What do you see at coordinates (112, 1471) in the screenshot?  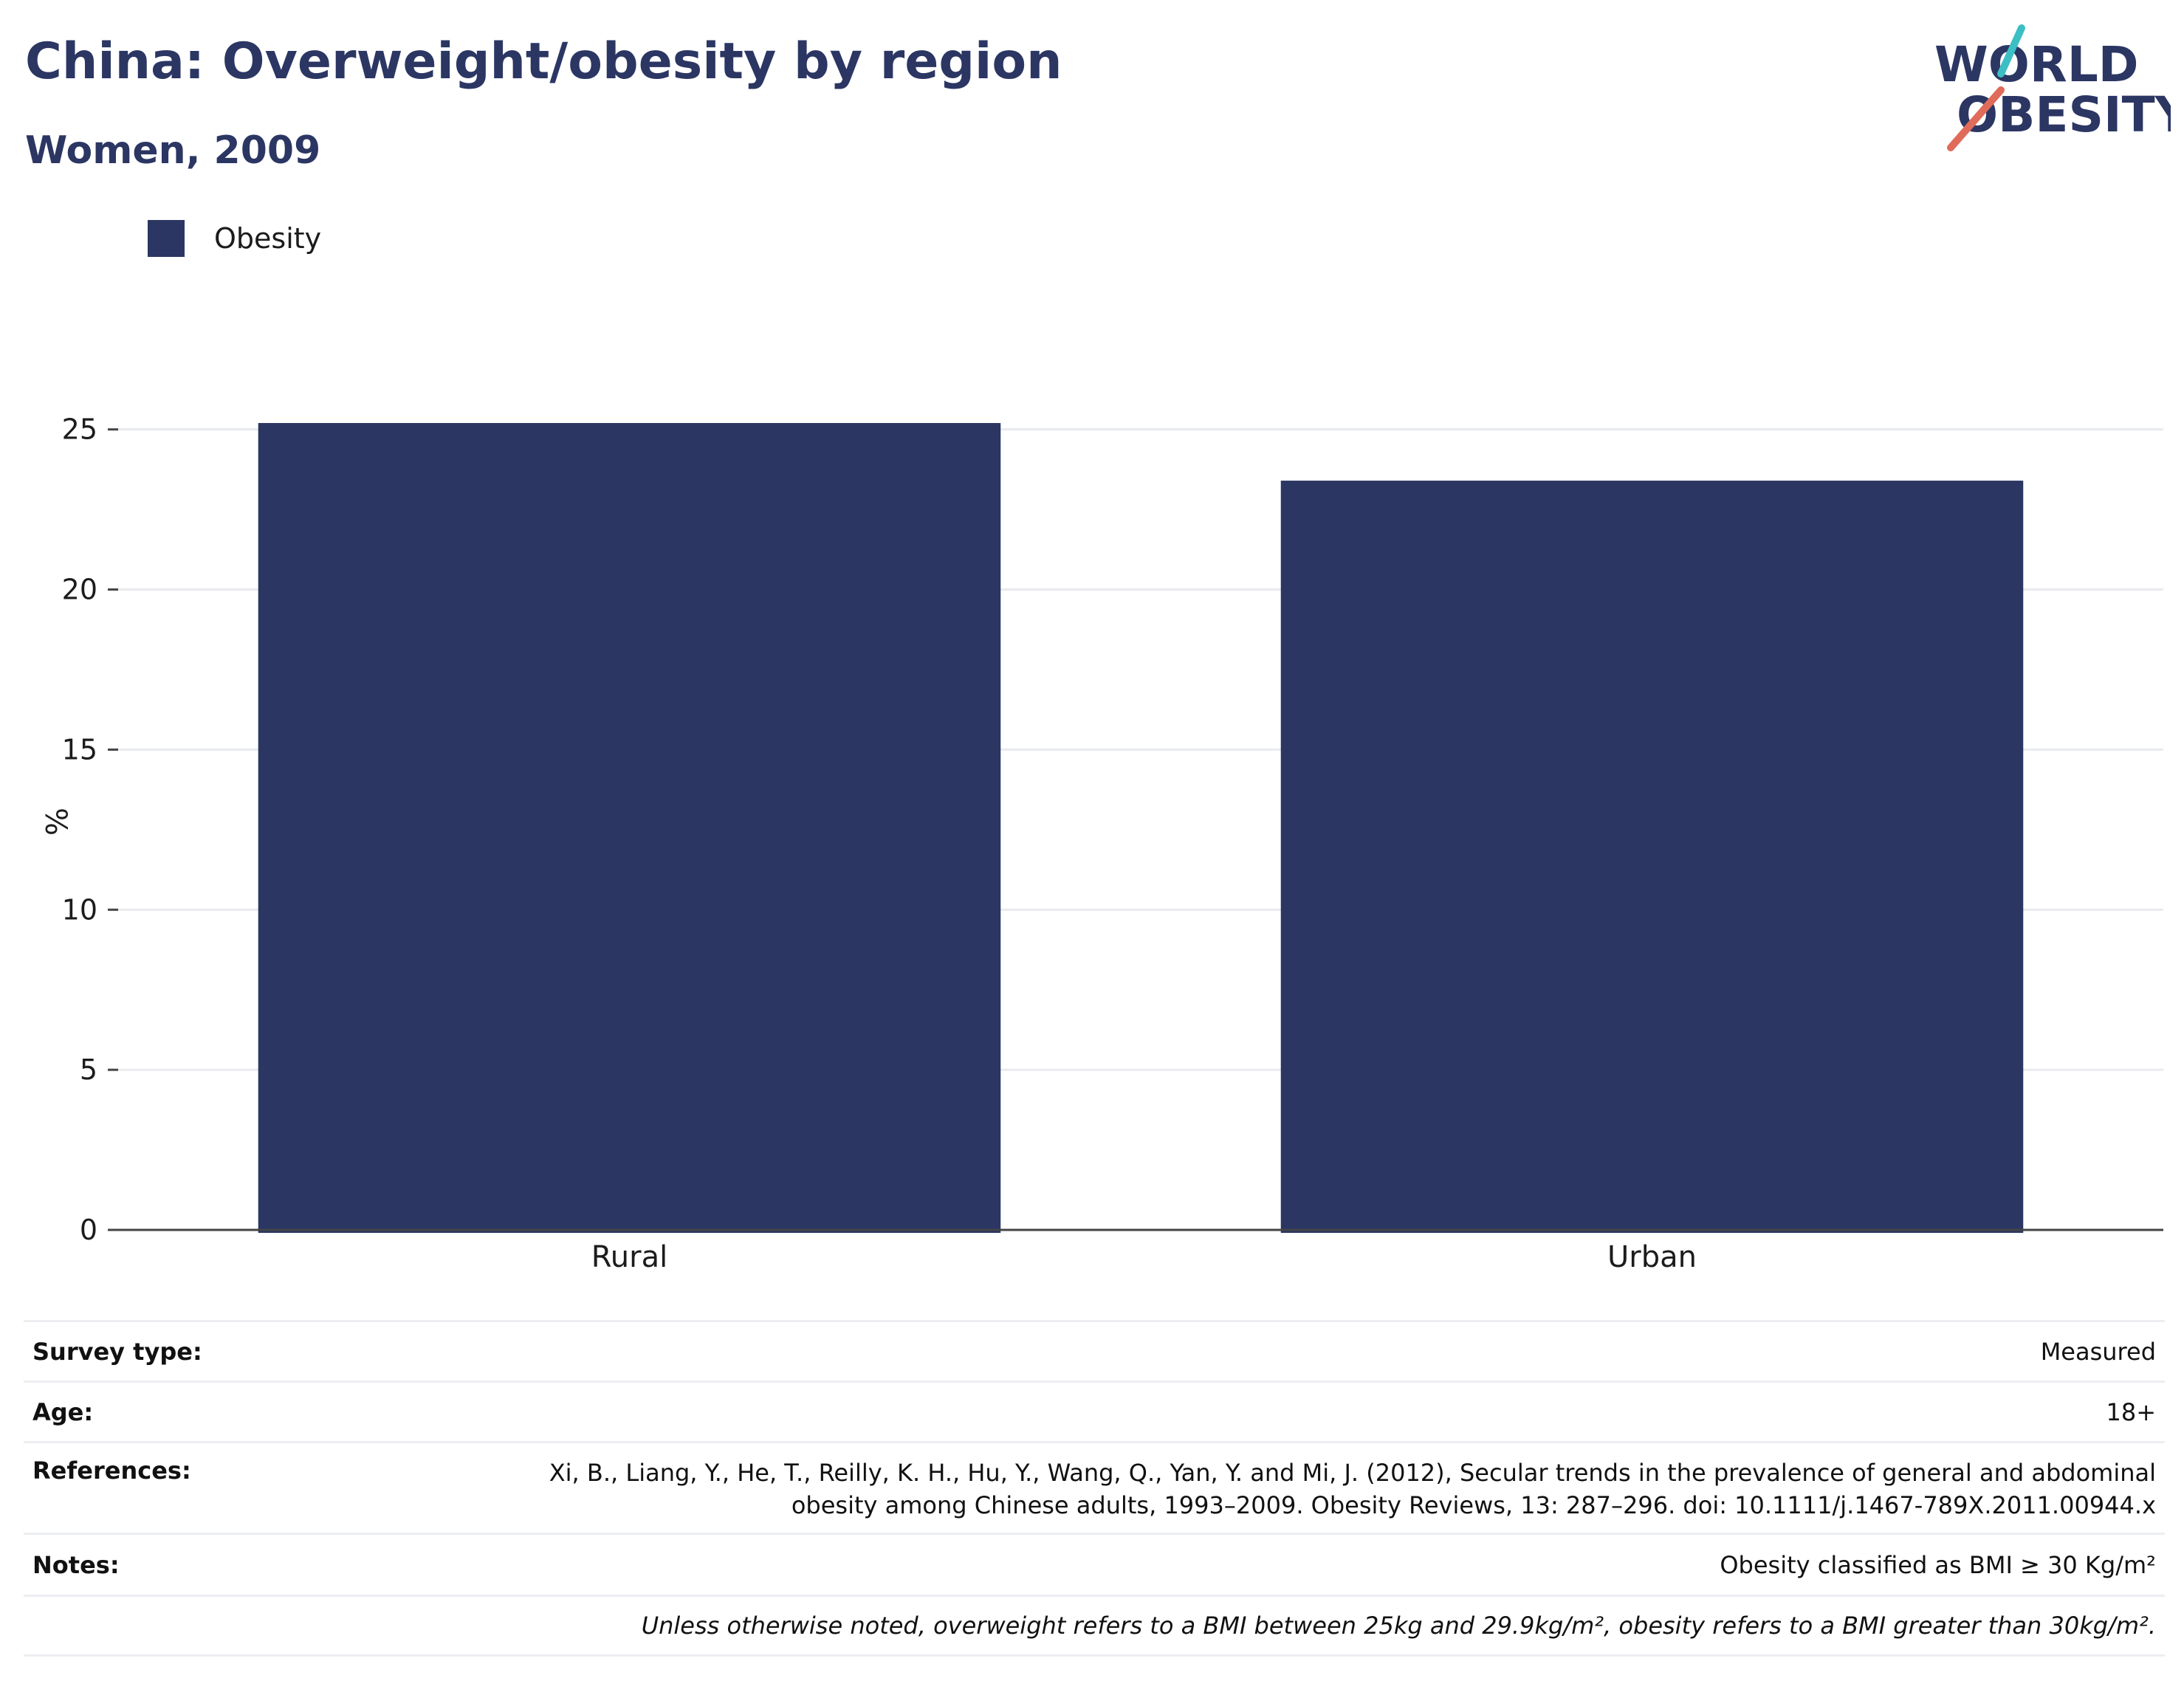 I see `references-label: References:` at bounding box center [112, 1471].